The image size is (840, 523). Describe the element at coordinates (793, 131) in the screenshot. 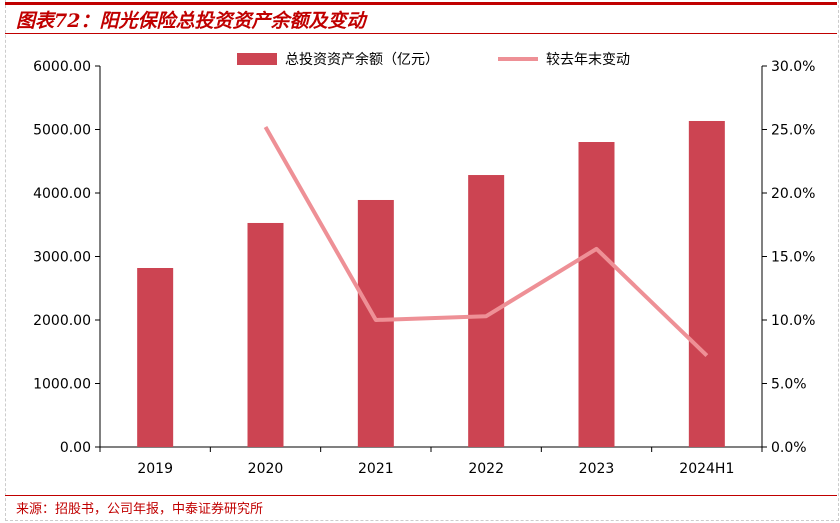

I see `right-tick-label: 25.0%` at that location.